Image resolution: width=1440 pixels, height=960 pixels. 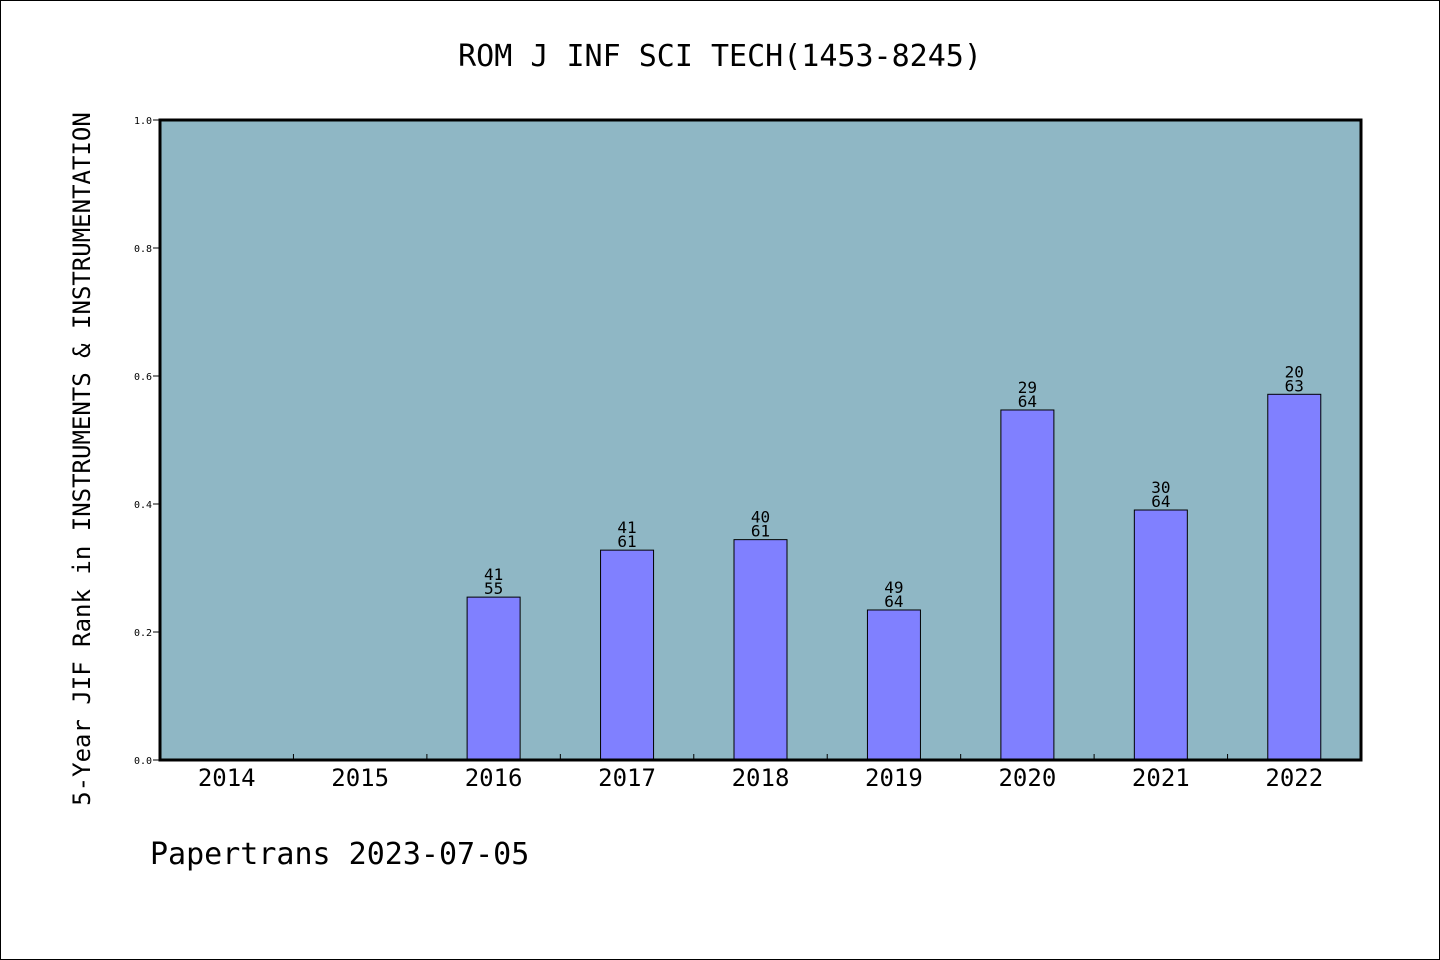 What do you see at coordinates (143, 249) in the screenshot?
I see `y-tick-label: 0.8` at bounding box center [143, 249].